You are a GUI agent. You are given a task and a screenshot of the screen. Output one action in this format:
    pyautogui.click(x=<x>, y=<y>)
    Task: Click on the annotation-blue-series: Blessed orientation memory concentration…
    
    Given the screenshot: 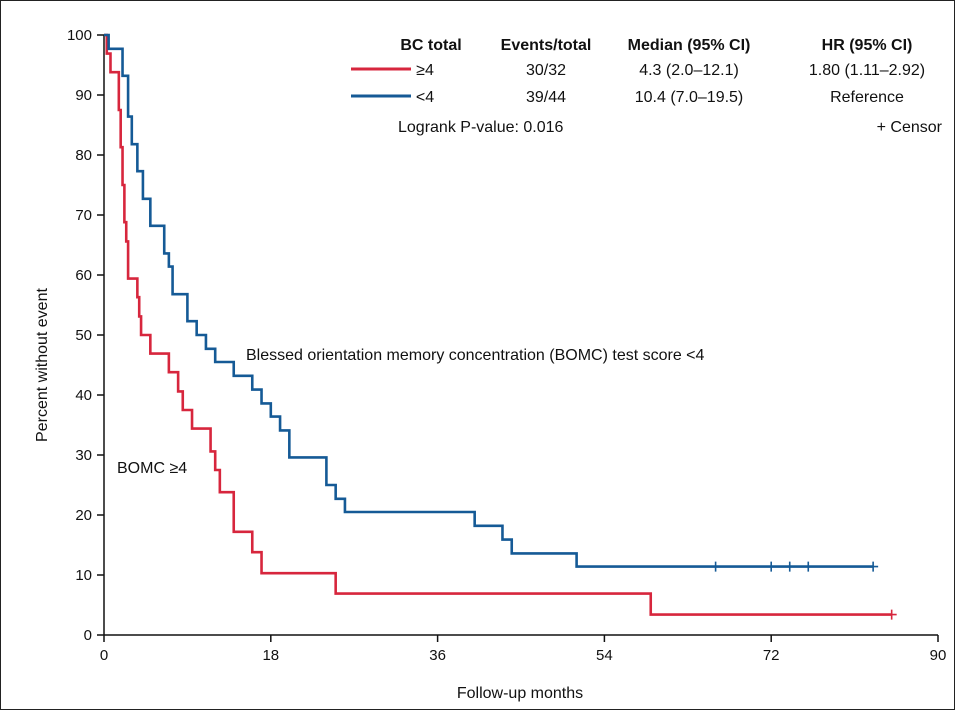 What is the action you would take?
    pyautogui.click(x=475, y=355)
    